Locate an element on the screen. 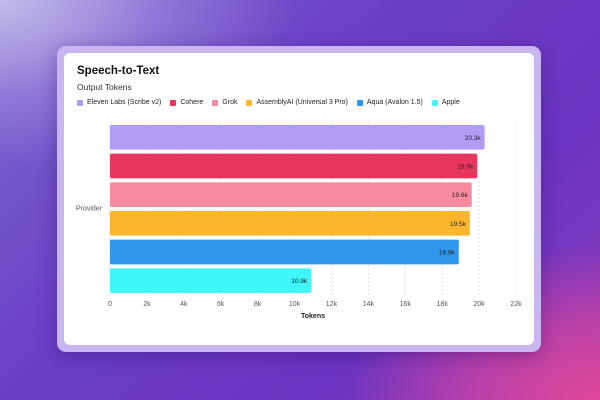 This screenshot has height=400, width=600. bar-data-label: 19.6k is located at coordinates (460, 195).